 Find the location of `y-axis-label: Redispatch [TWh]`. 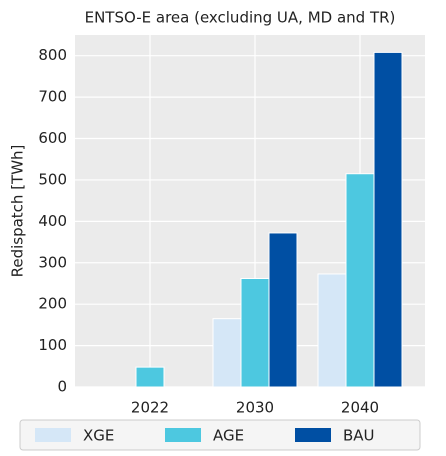

y-axis-label: Redispatch [TWh] is located at coordinates (18, 211).